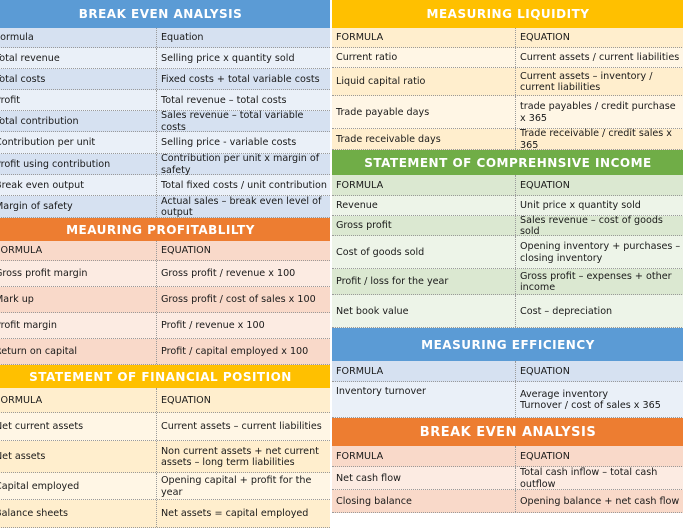 Image resolution: width=683 pixels, height=528 pixels. Describe the element at coordinates (78, 121) in the screenshot. I see `formula-cell: Total contribution` at that location.